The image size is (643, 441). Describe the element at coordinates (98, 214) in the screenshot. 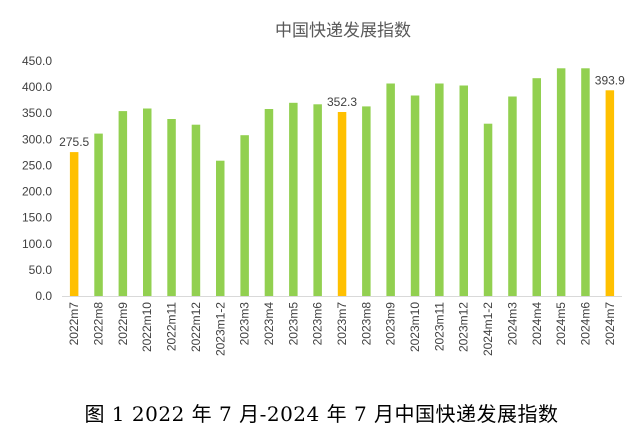

I see `bar-2022m8` at that location.